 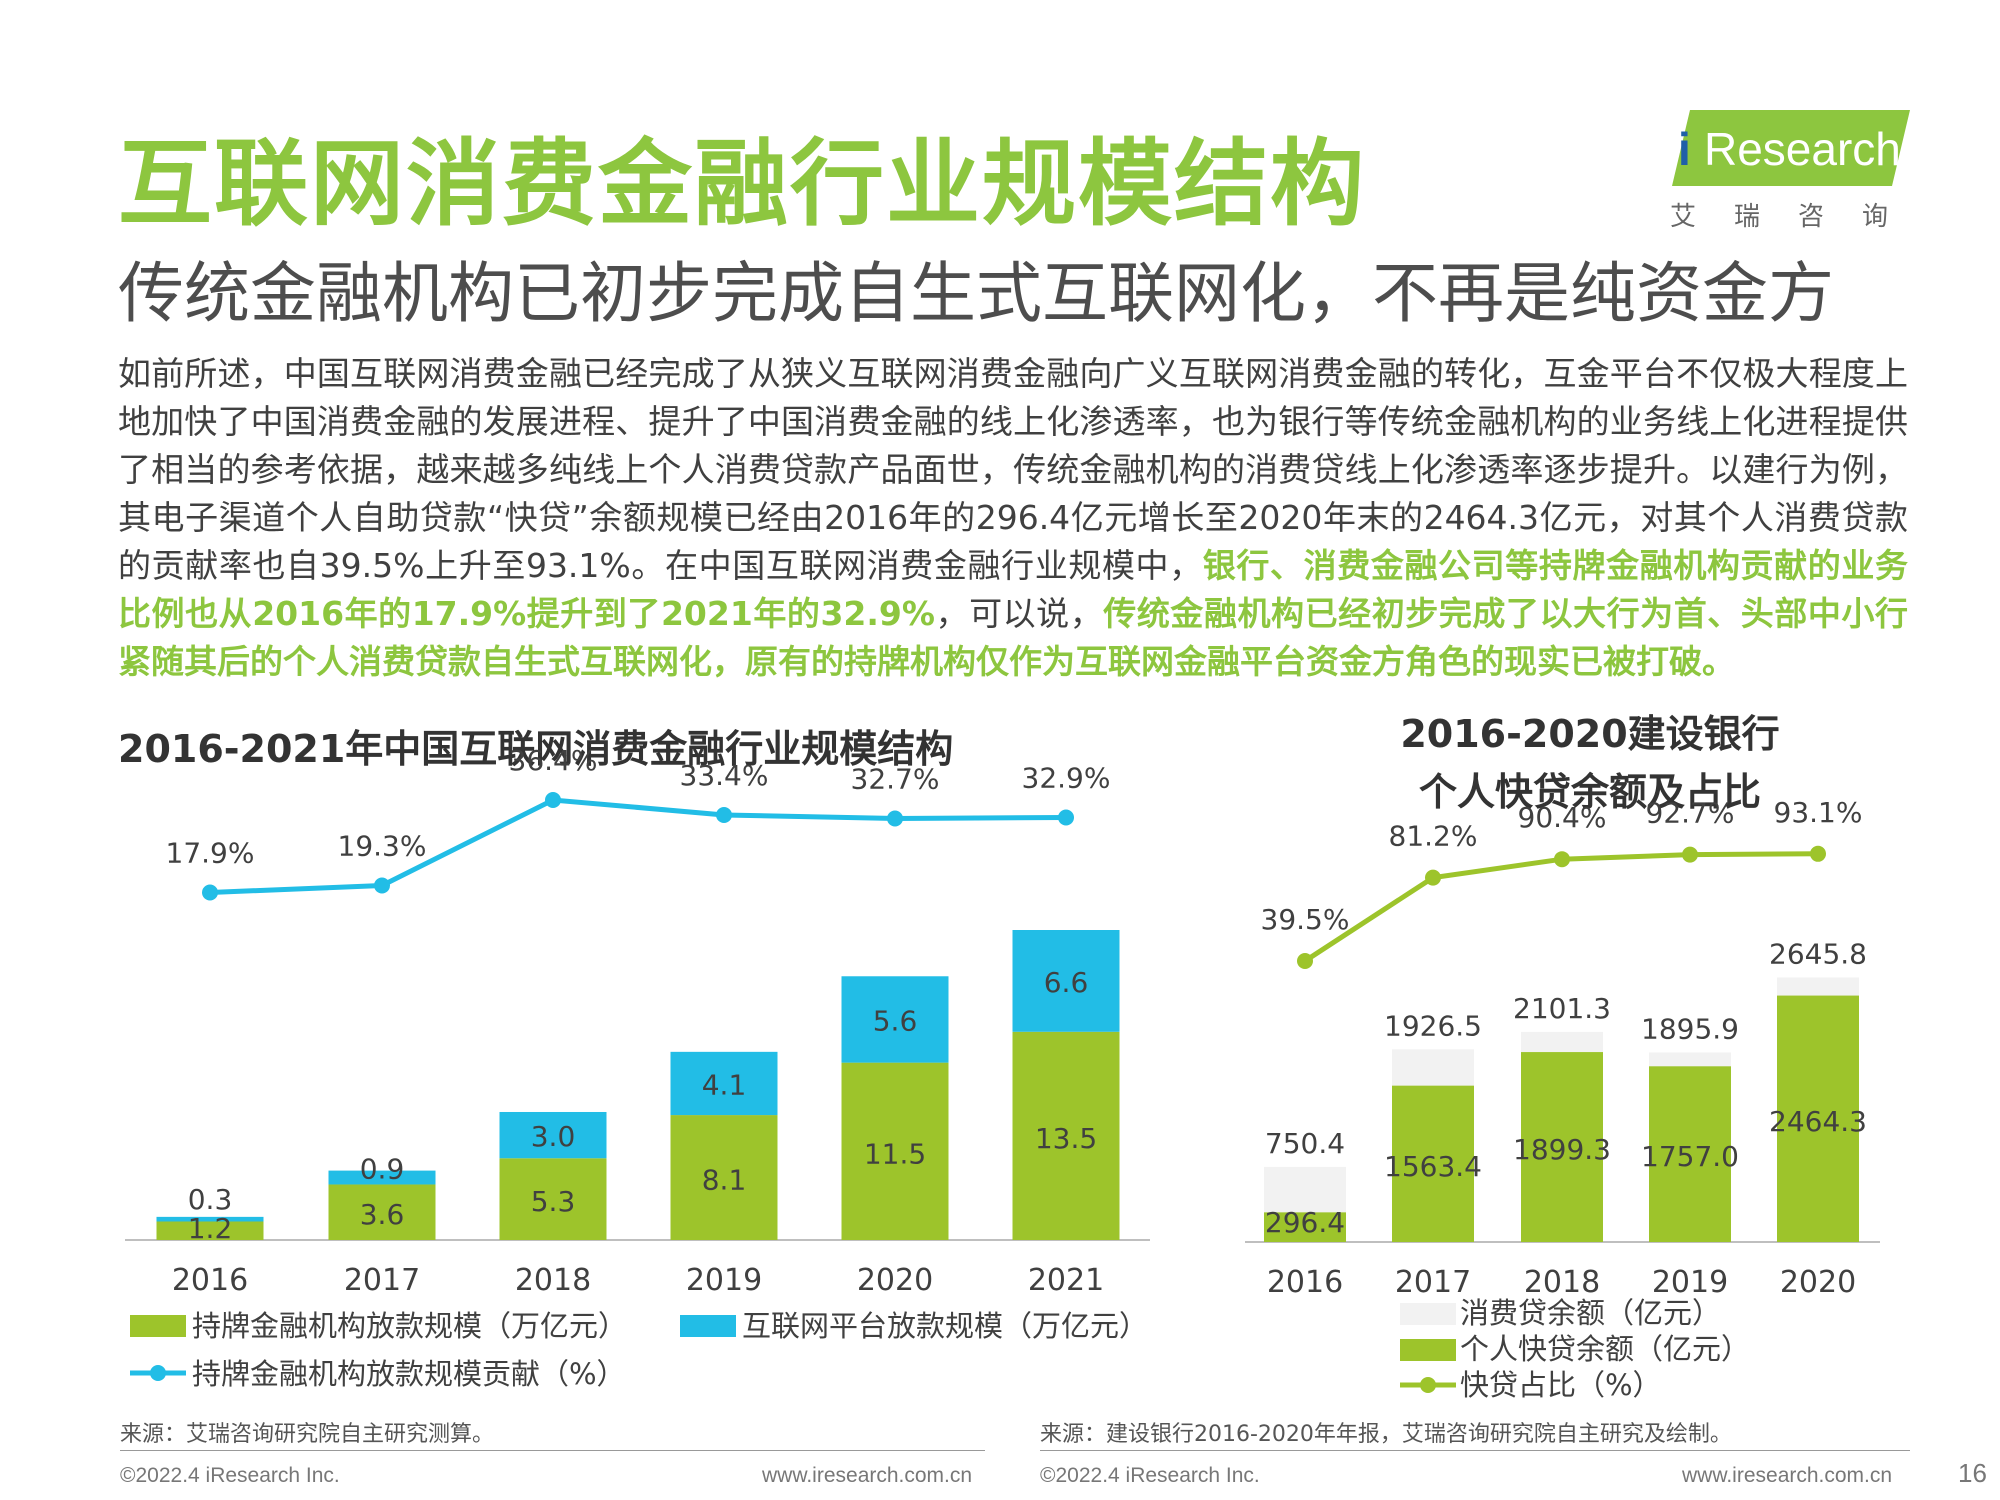 I want to click on paragraph-text-2: ，可以说，, so click(x=1019, y=613).